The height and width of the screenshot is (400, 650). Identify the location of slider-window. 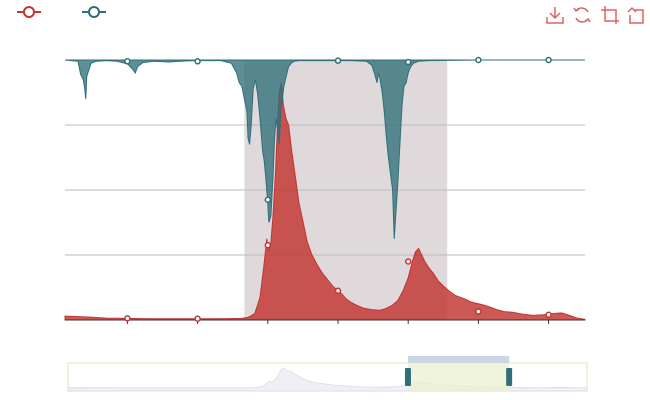
(458, 377).